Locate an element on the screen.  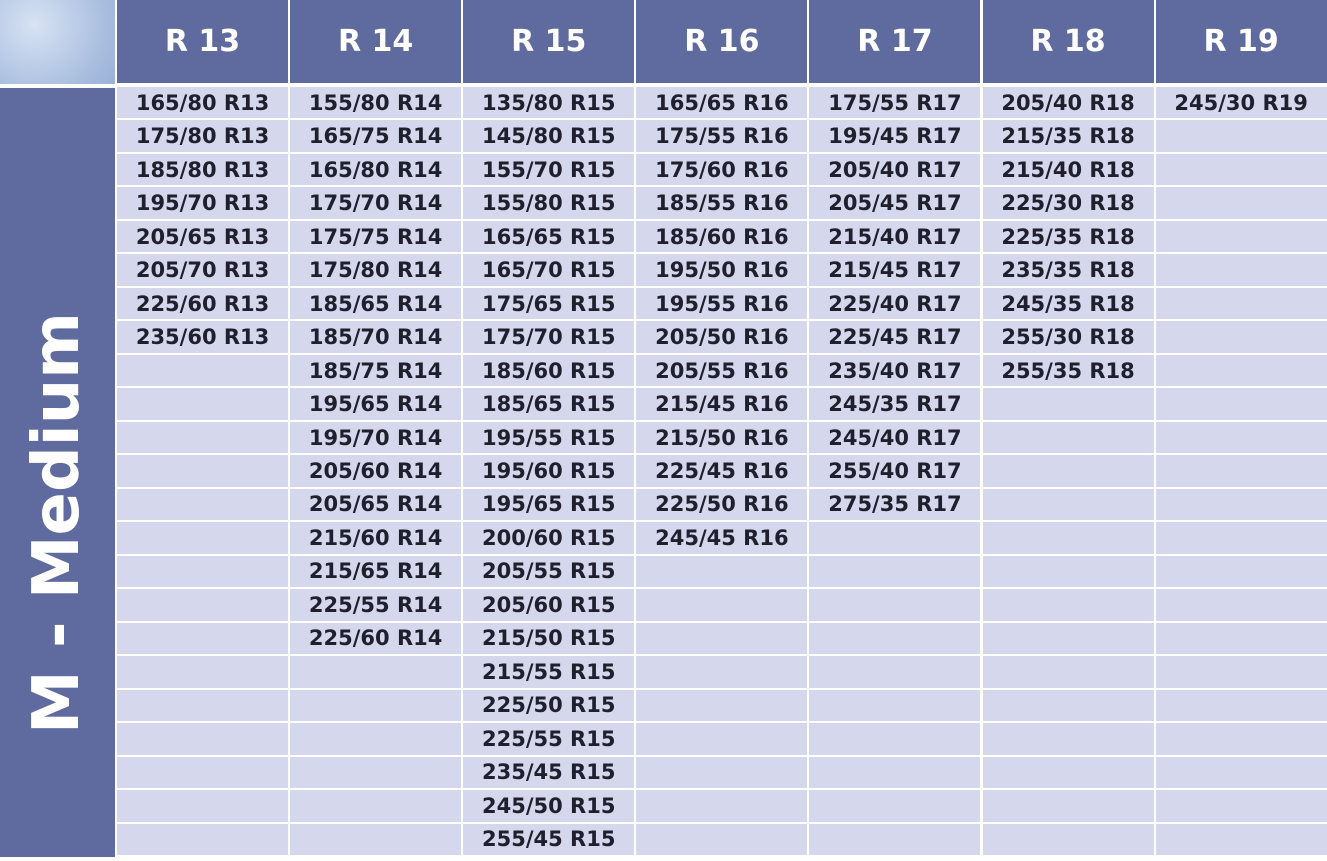
tire-size: 175/80 R14 is located at coordinates (376, 270).